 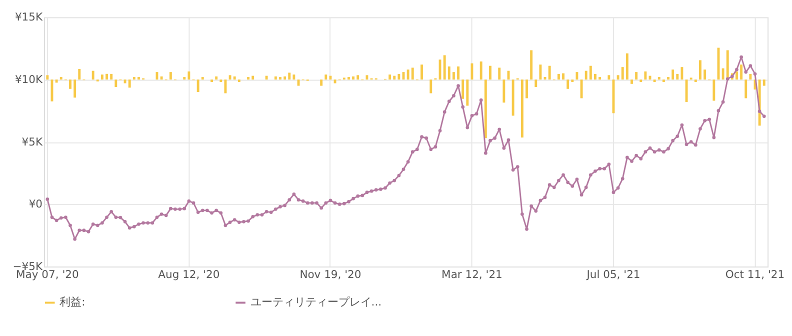 I want to click on y-tick-label: ¥10K, so click(x=29, y=79).